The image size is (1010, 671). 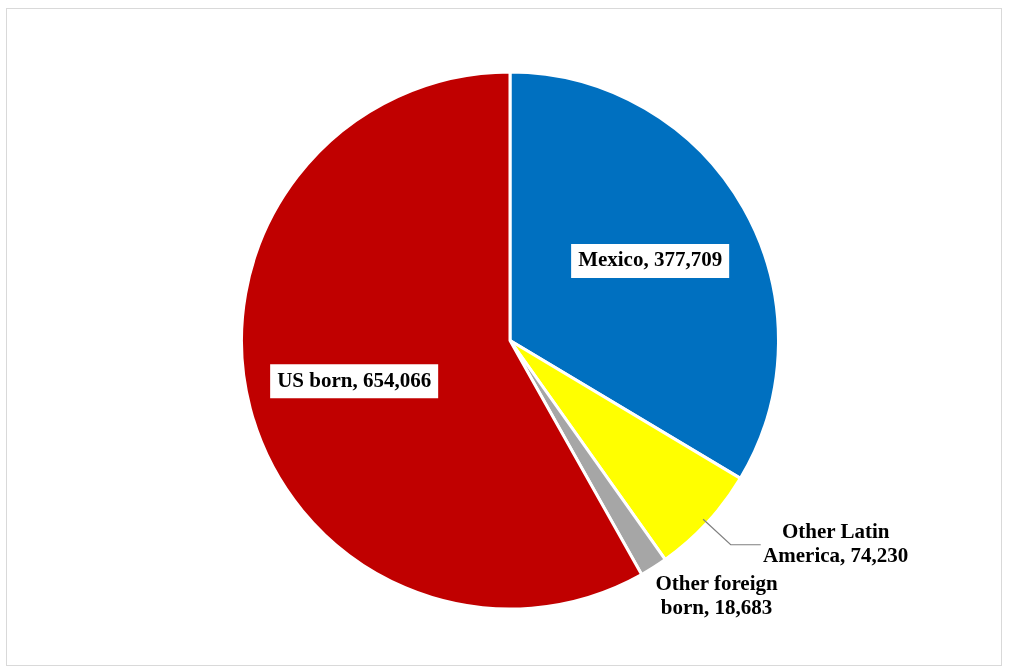 I want to click on slice-label: Other Latin America, 74,230, so click(x=836, y=543).